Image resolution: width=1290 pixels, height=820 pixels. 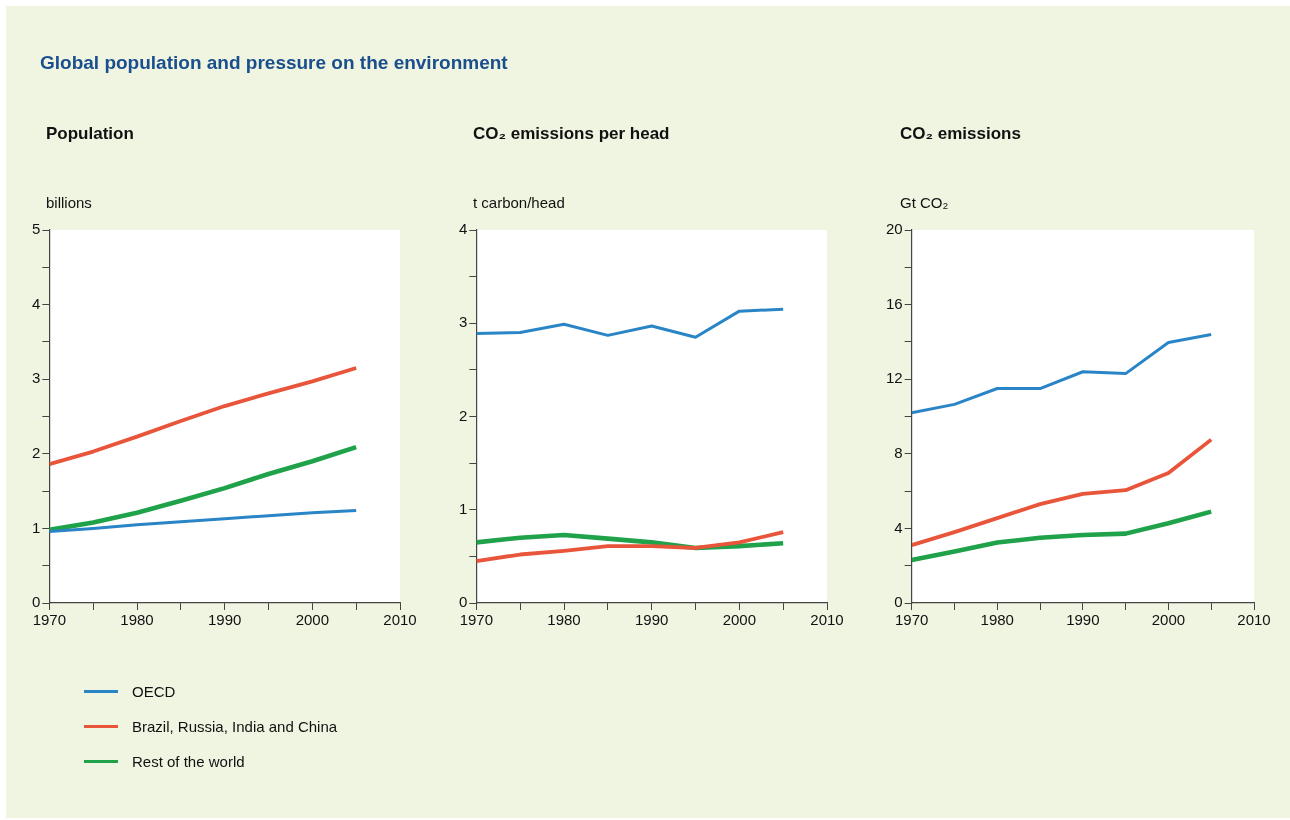 What do you see at coordinates (898, 452) in the screenshot?
I see `y-tick-label: 8` at bounding box center [898, 452].